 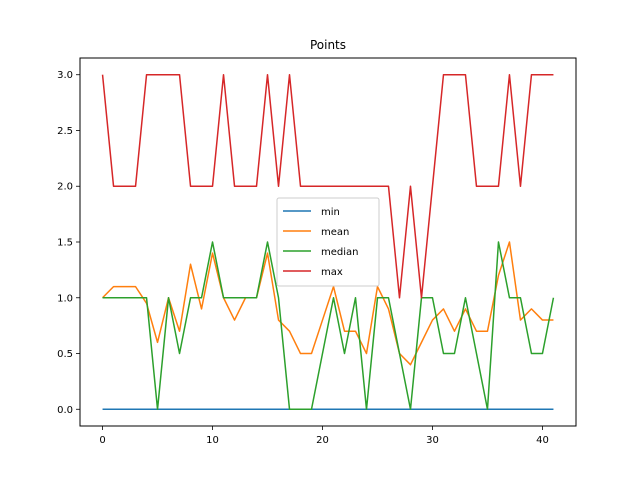 I want to click on legend: min mean median max, so click(x=328, y=242).